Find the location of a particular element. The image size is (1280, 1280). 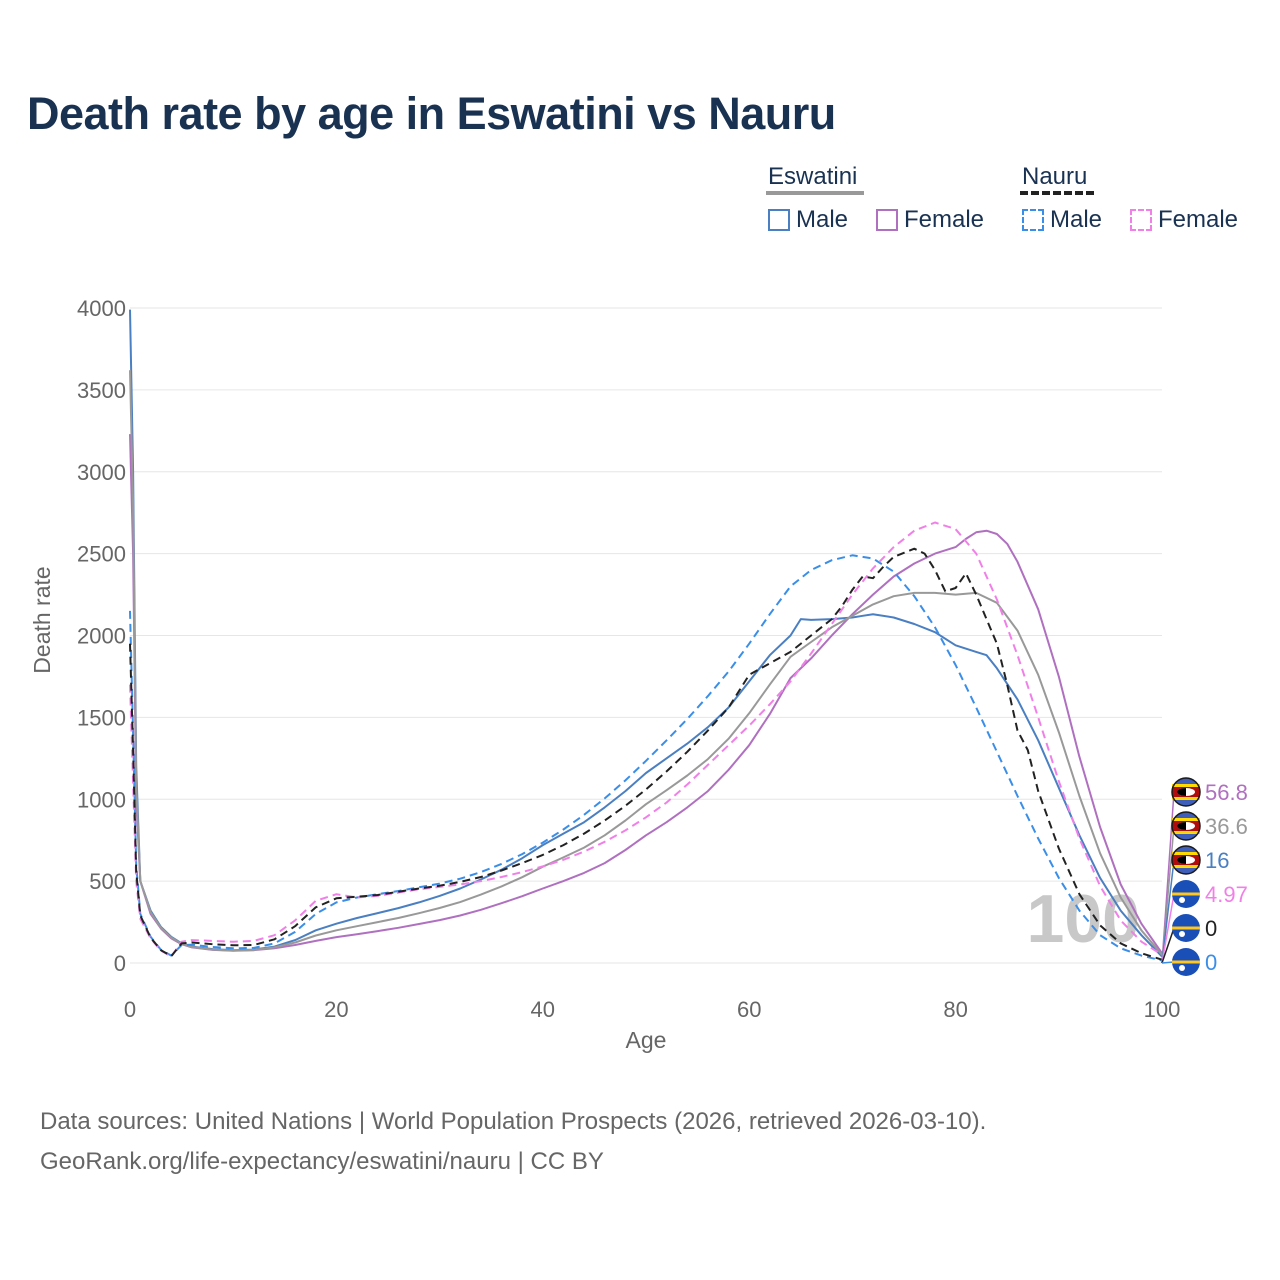

end-label-0: 56.8 is located at coordinates (1204, 870).